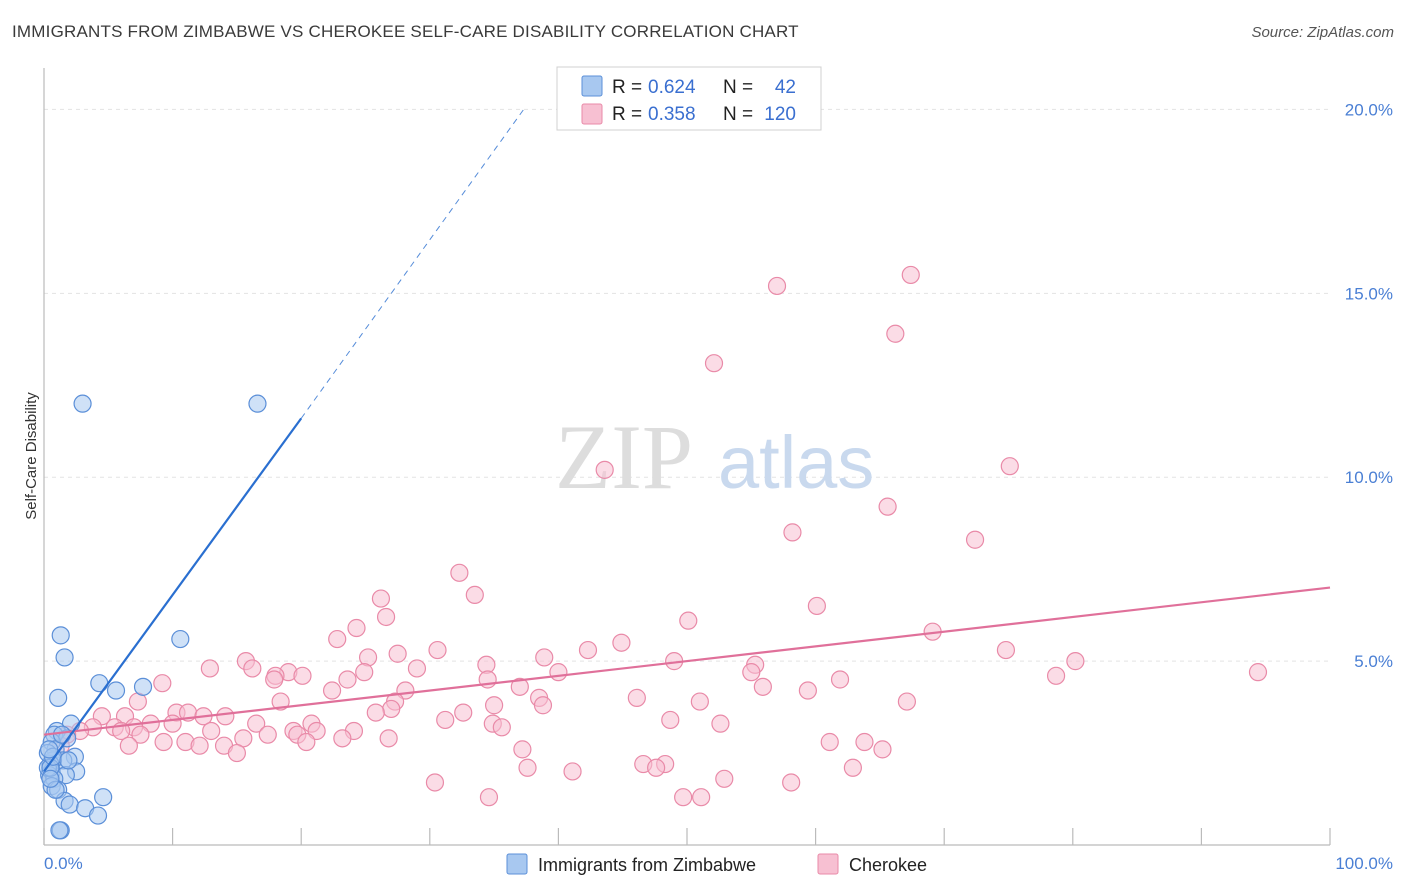 This screenshot has width=1406, height=892. What do you see at coordinates (828, 864) in the screenshot?
I see `bottom-legend-swatch-cherokee` at bounding box center [828, 864].